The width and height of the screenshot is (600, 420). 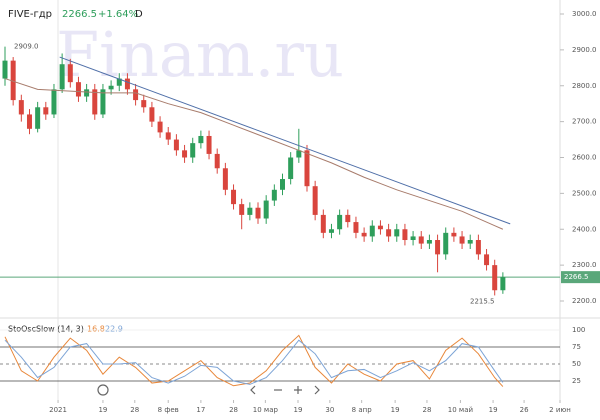 What do you see at coordinates (578, 330) in the screenshot?
I see `y-tick-label: 100` at bounding box center [578, 330].